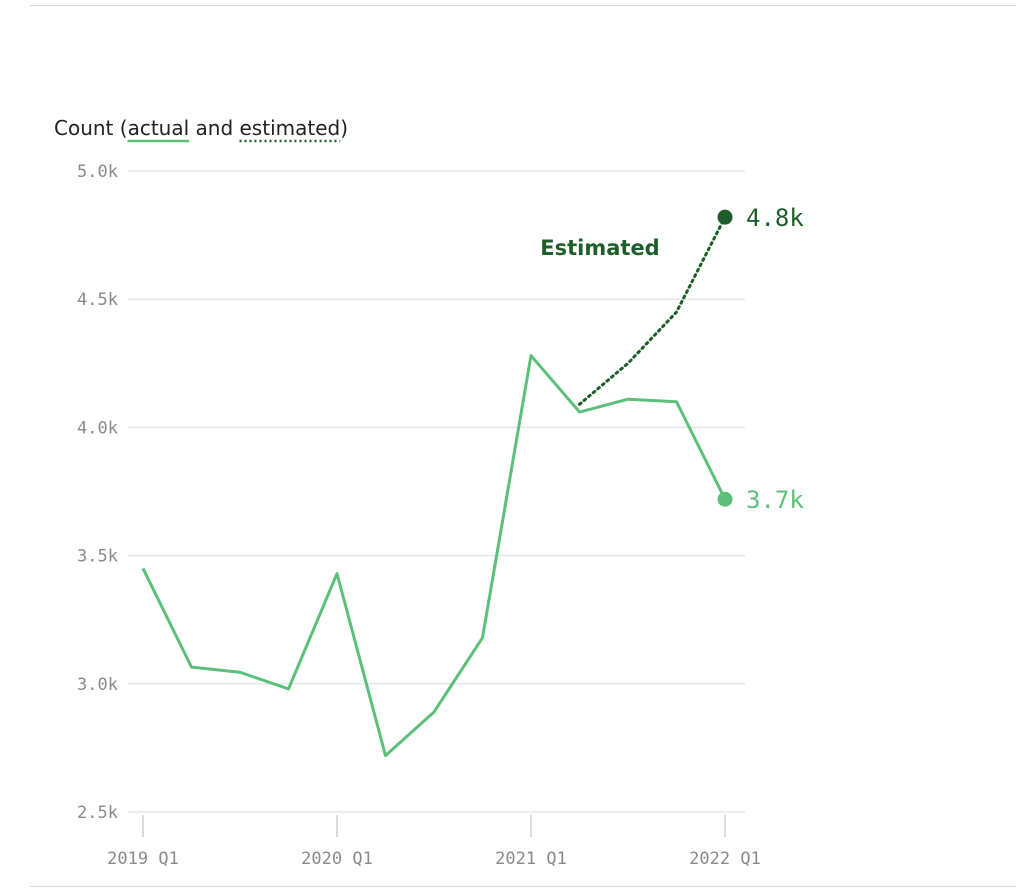  Describe the element at coordinates (337, 859) in the screenshot. I see `x-tick-label: 2020 Q1` at that location.